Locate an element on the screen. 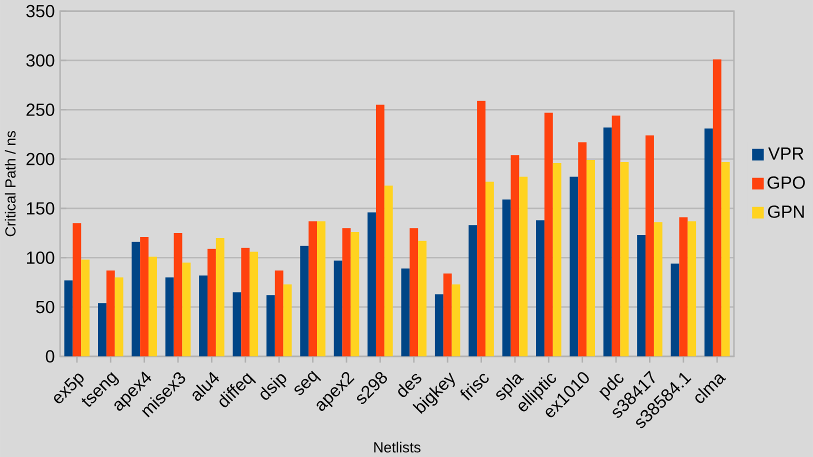 The height and width of the screenshot is (457, 813). y-tick-label: 50 is located at coordinates (45, 307).